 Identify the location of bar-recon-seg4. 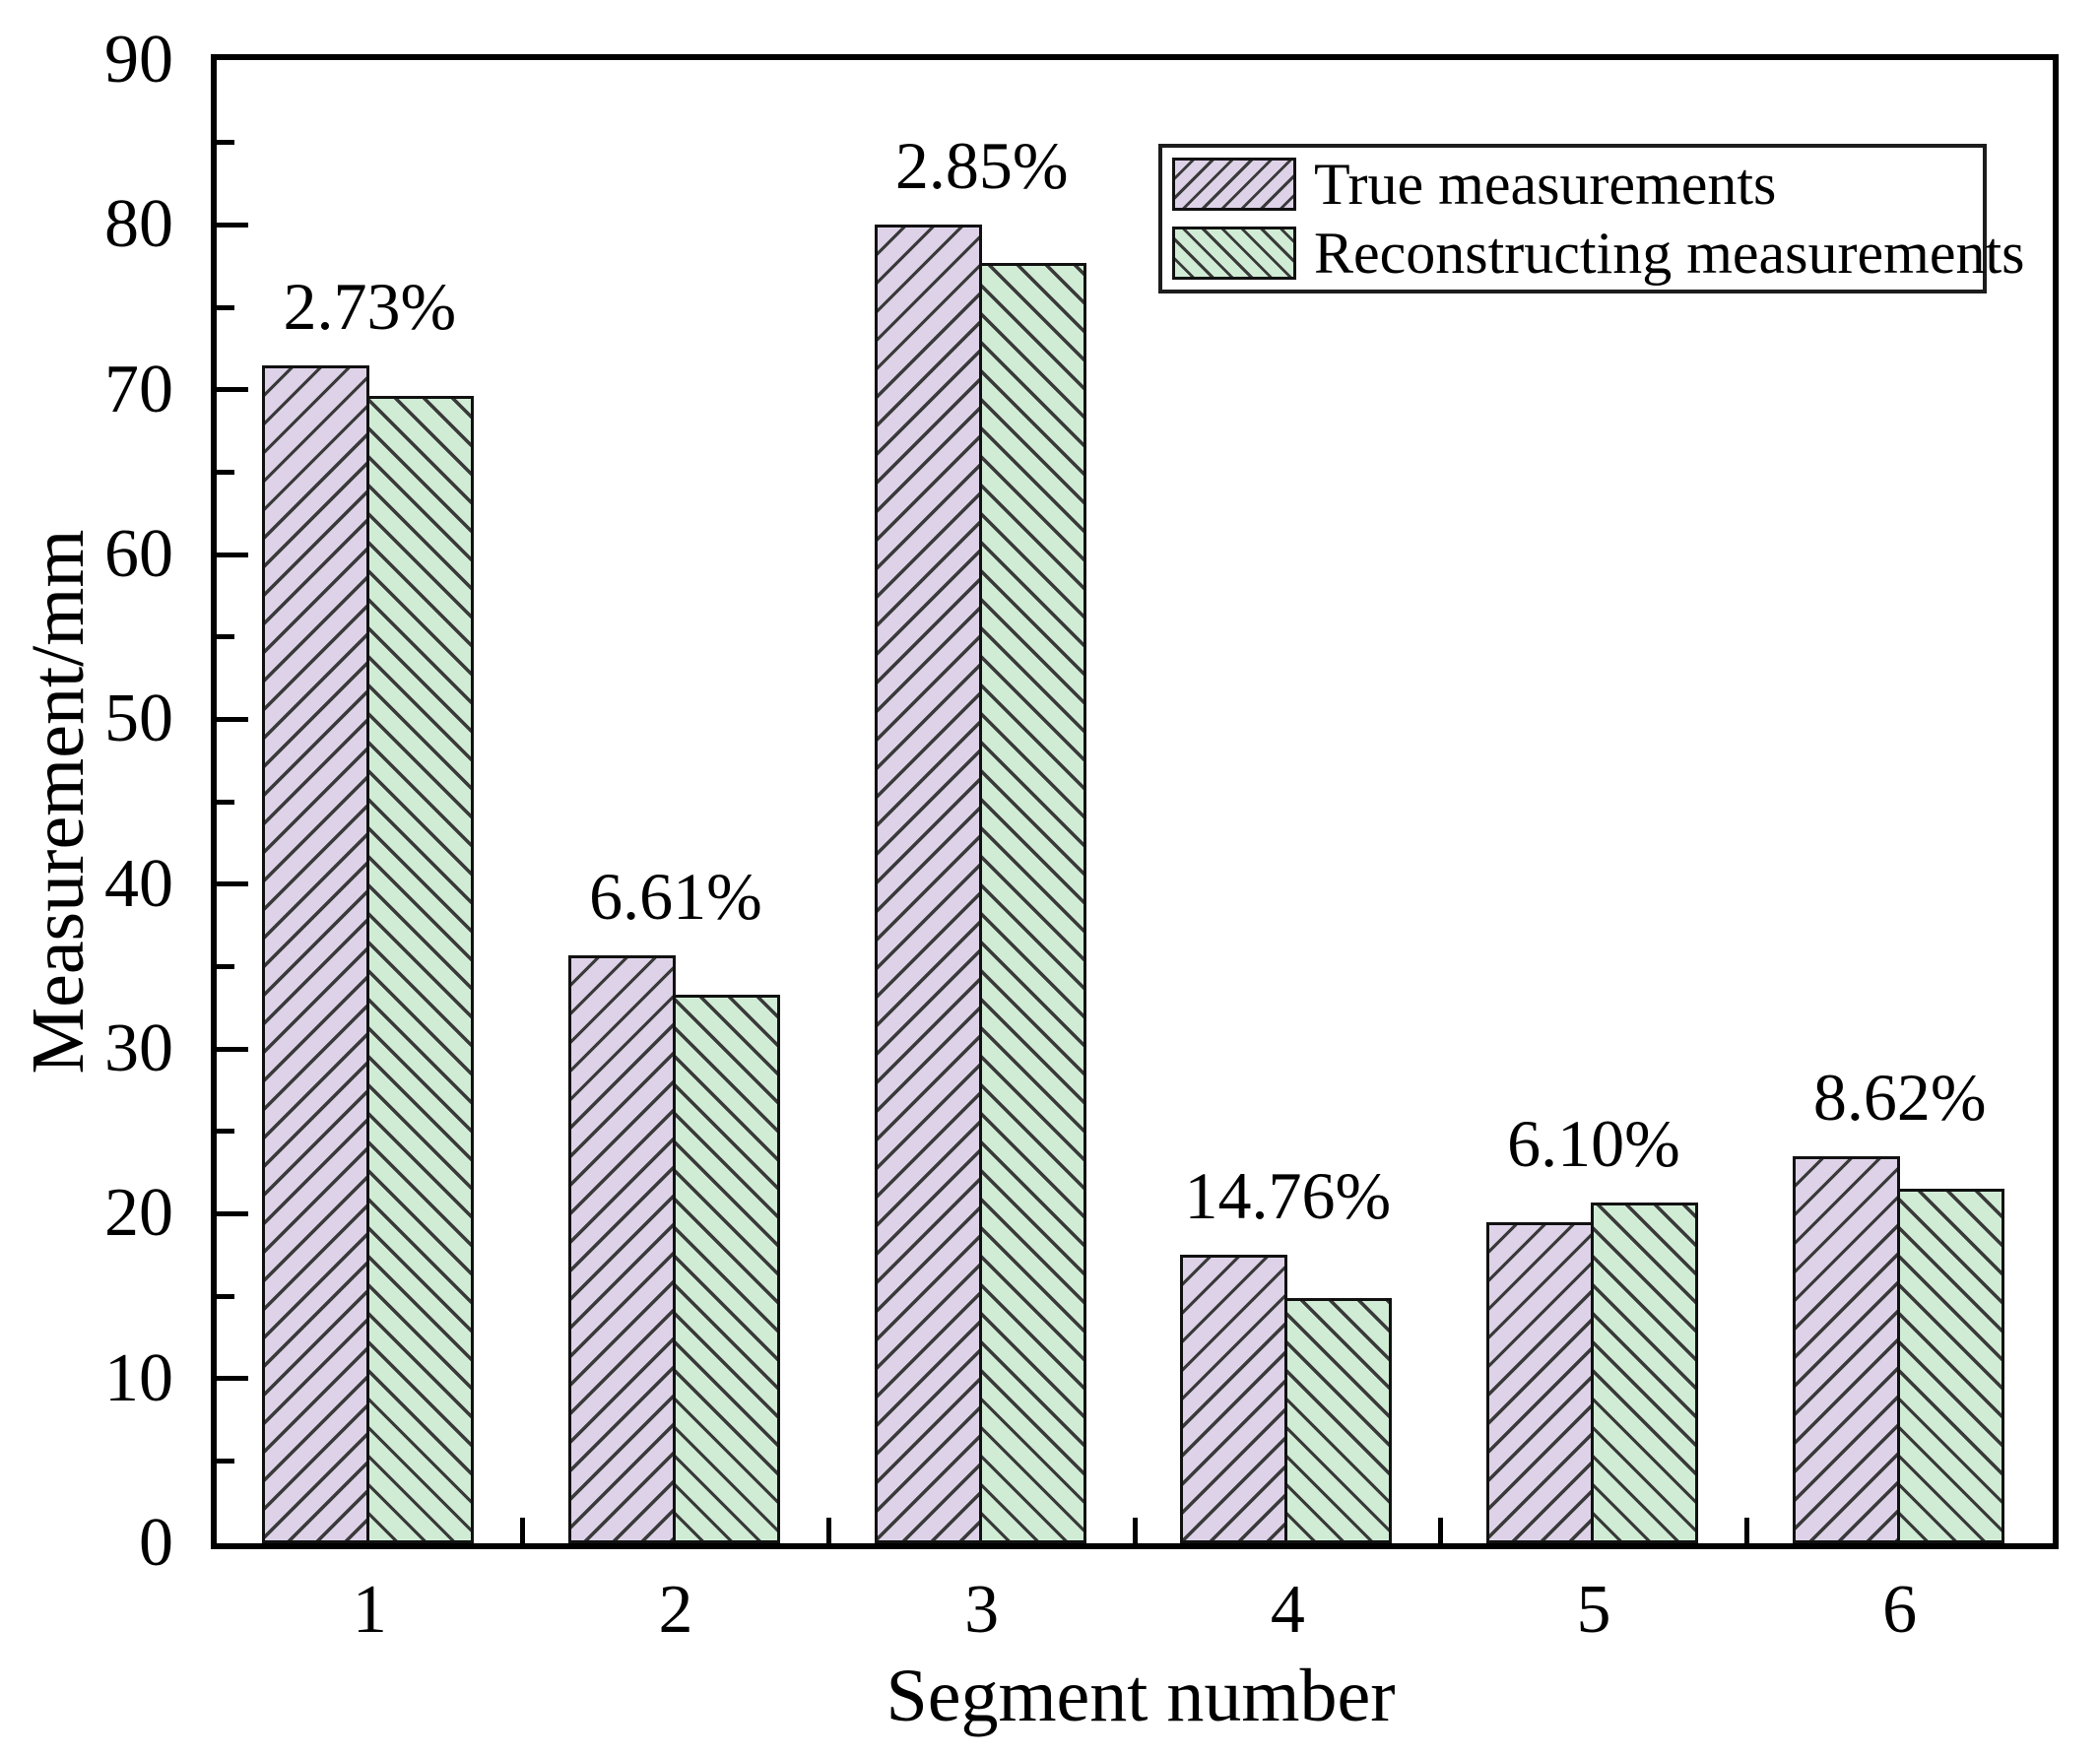
(1338, 1420).